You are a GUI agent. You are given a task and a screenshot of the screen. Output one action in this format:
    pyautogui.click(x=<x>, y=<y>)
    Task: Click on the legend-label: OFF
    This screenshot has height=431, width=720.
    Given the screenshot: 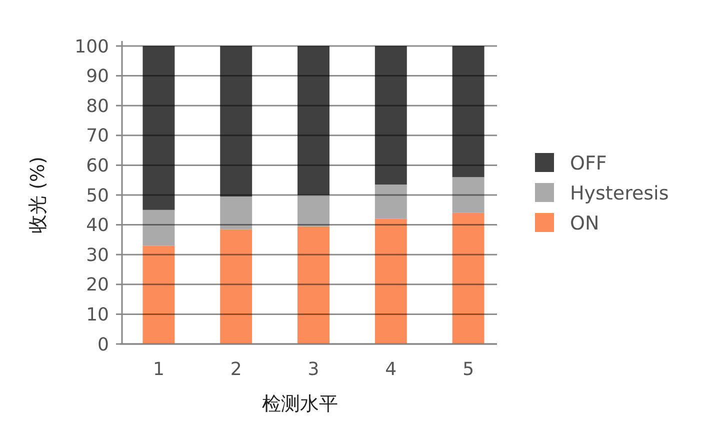 What is the action you would take?
    pyautogui.click(x=588, y=163)
    